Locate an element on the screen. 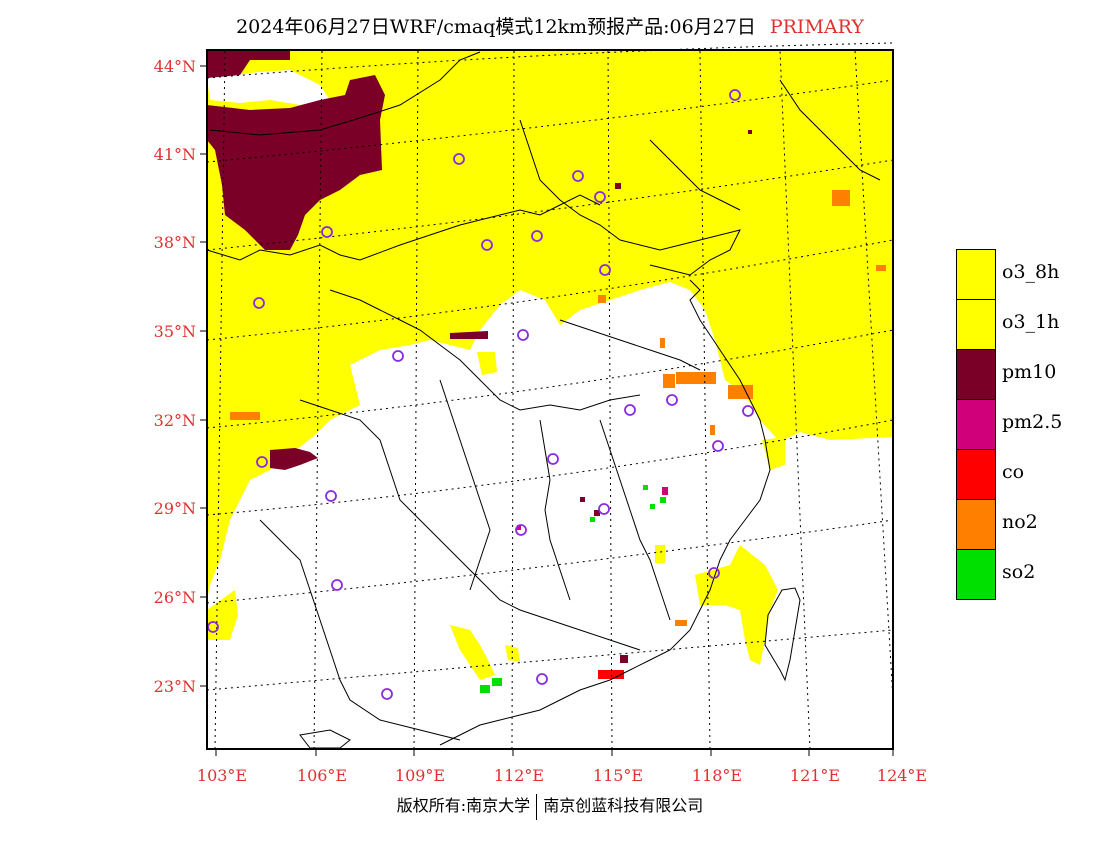 This screenshot has height=850, width=1100. northwest-pm10-region is located at coordinates (296, 162).